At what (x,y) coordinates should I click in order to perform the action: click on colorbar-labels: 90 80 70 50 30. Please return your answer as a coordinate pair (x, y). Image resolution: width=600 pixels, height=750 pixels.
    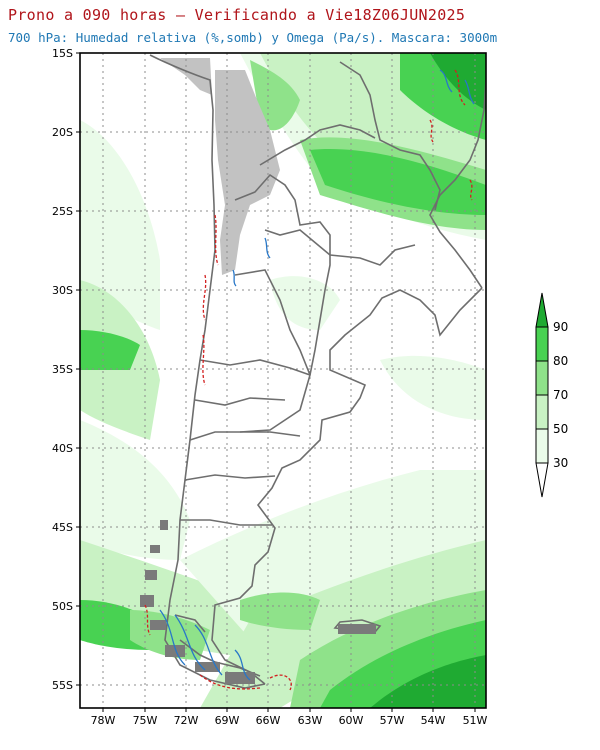
    Looking at the image, I should click on (560, 395).